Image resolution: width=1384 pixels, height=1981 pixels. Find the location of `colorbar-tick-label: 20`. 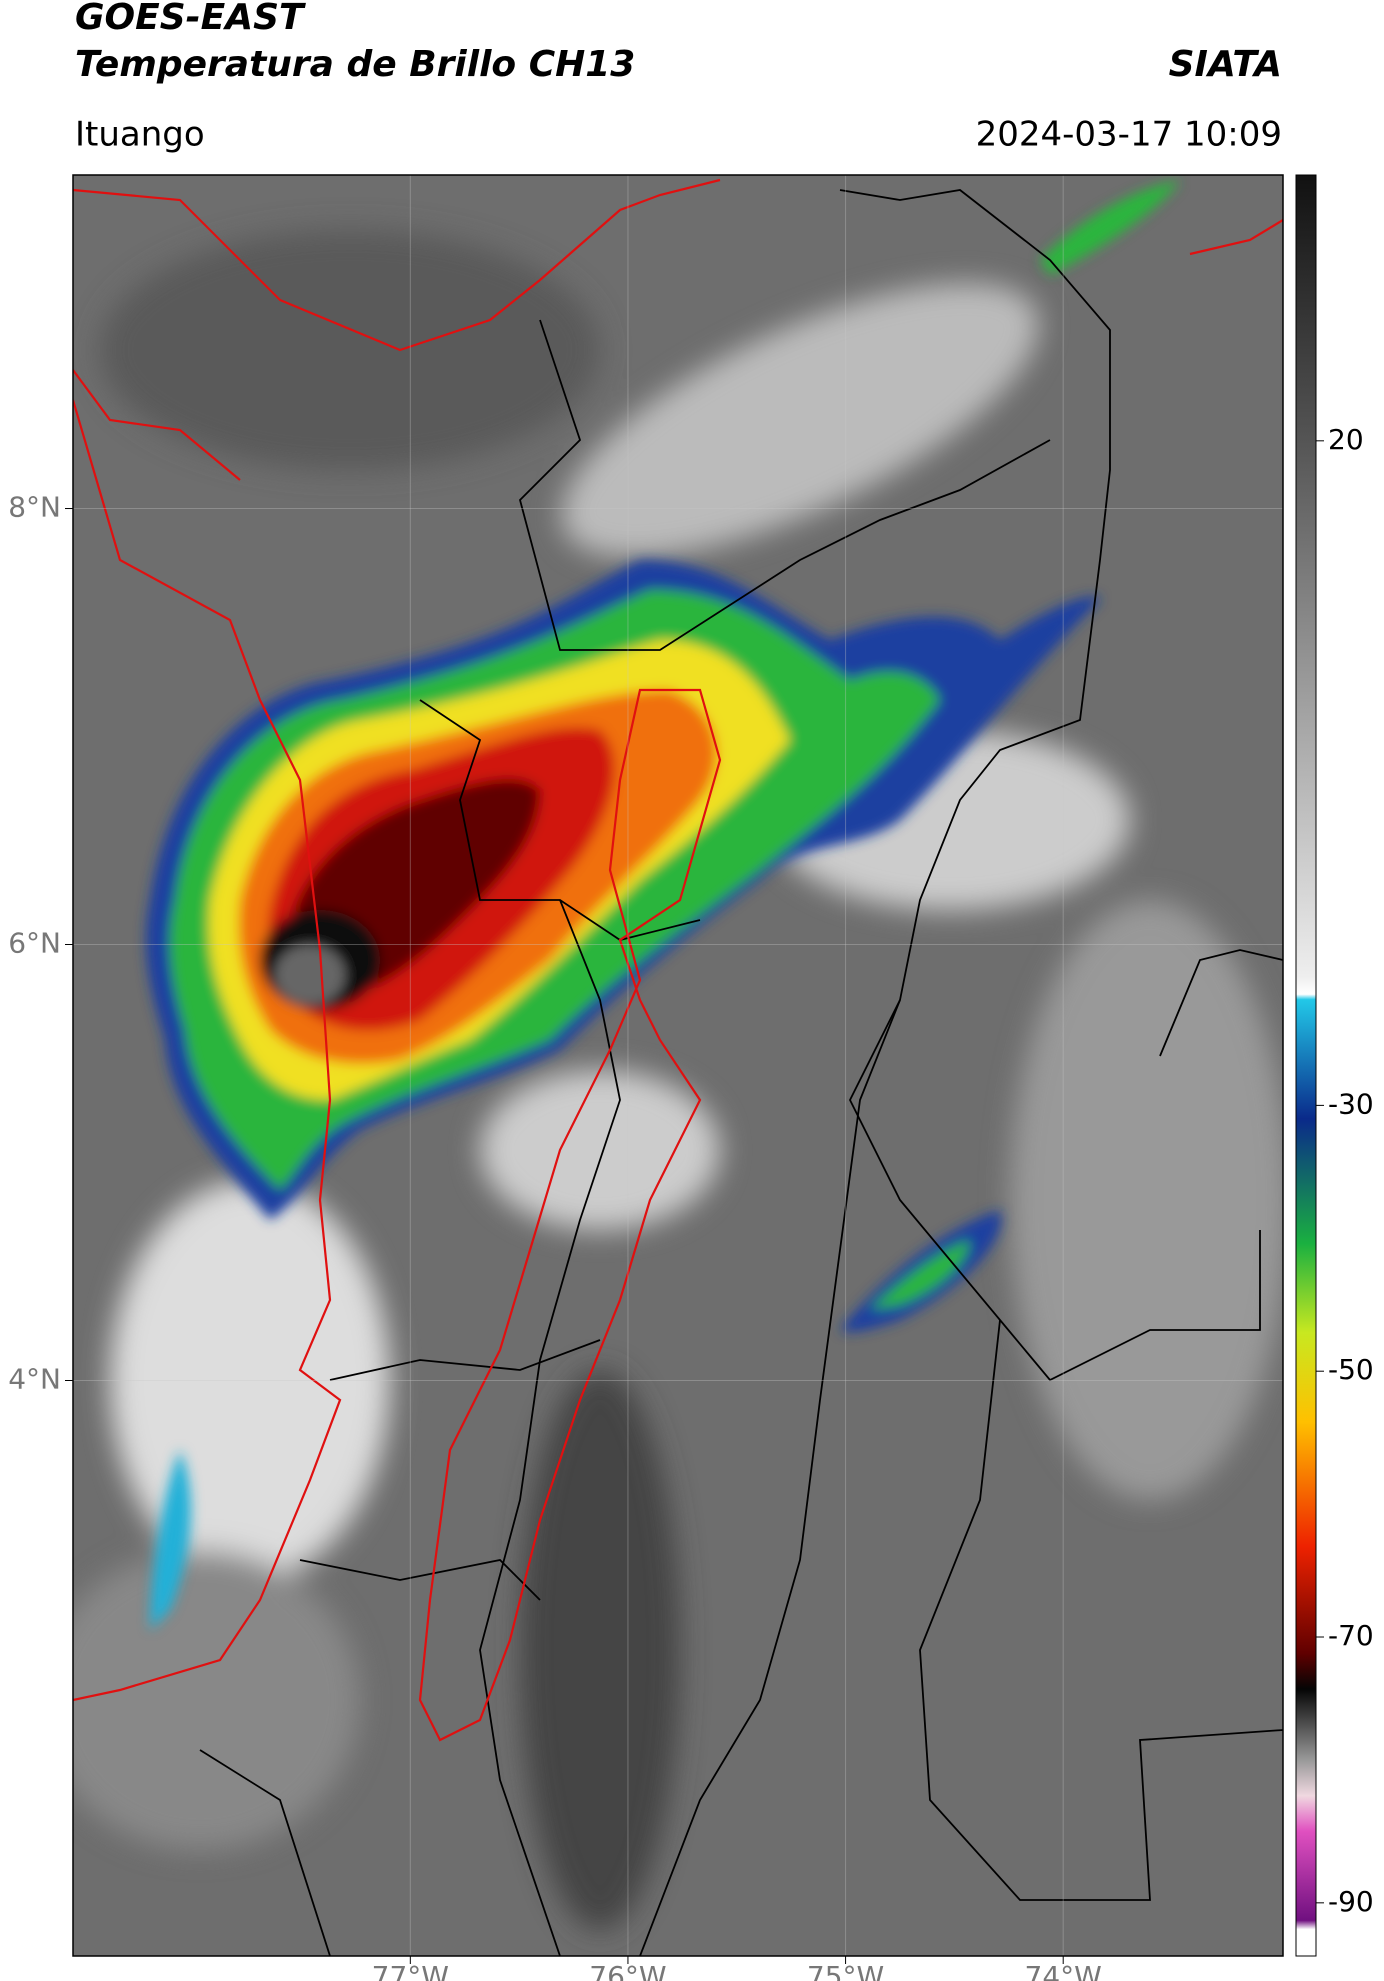

colorbar-tick-label: 20 is located at coordinates (1346, 439).